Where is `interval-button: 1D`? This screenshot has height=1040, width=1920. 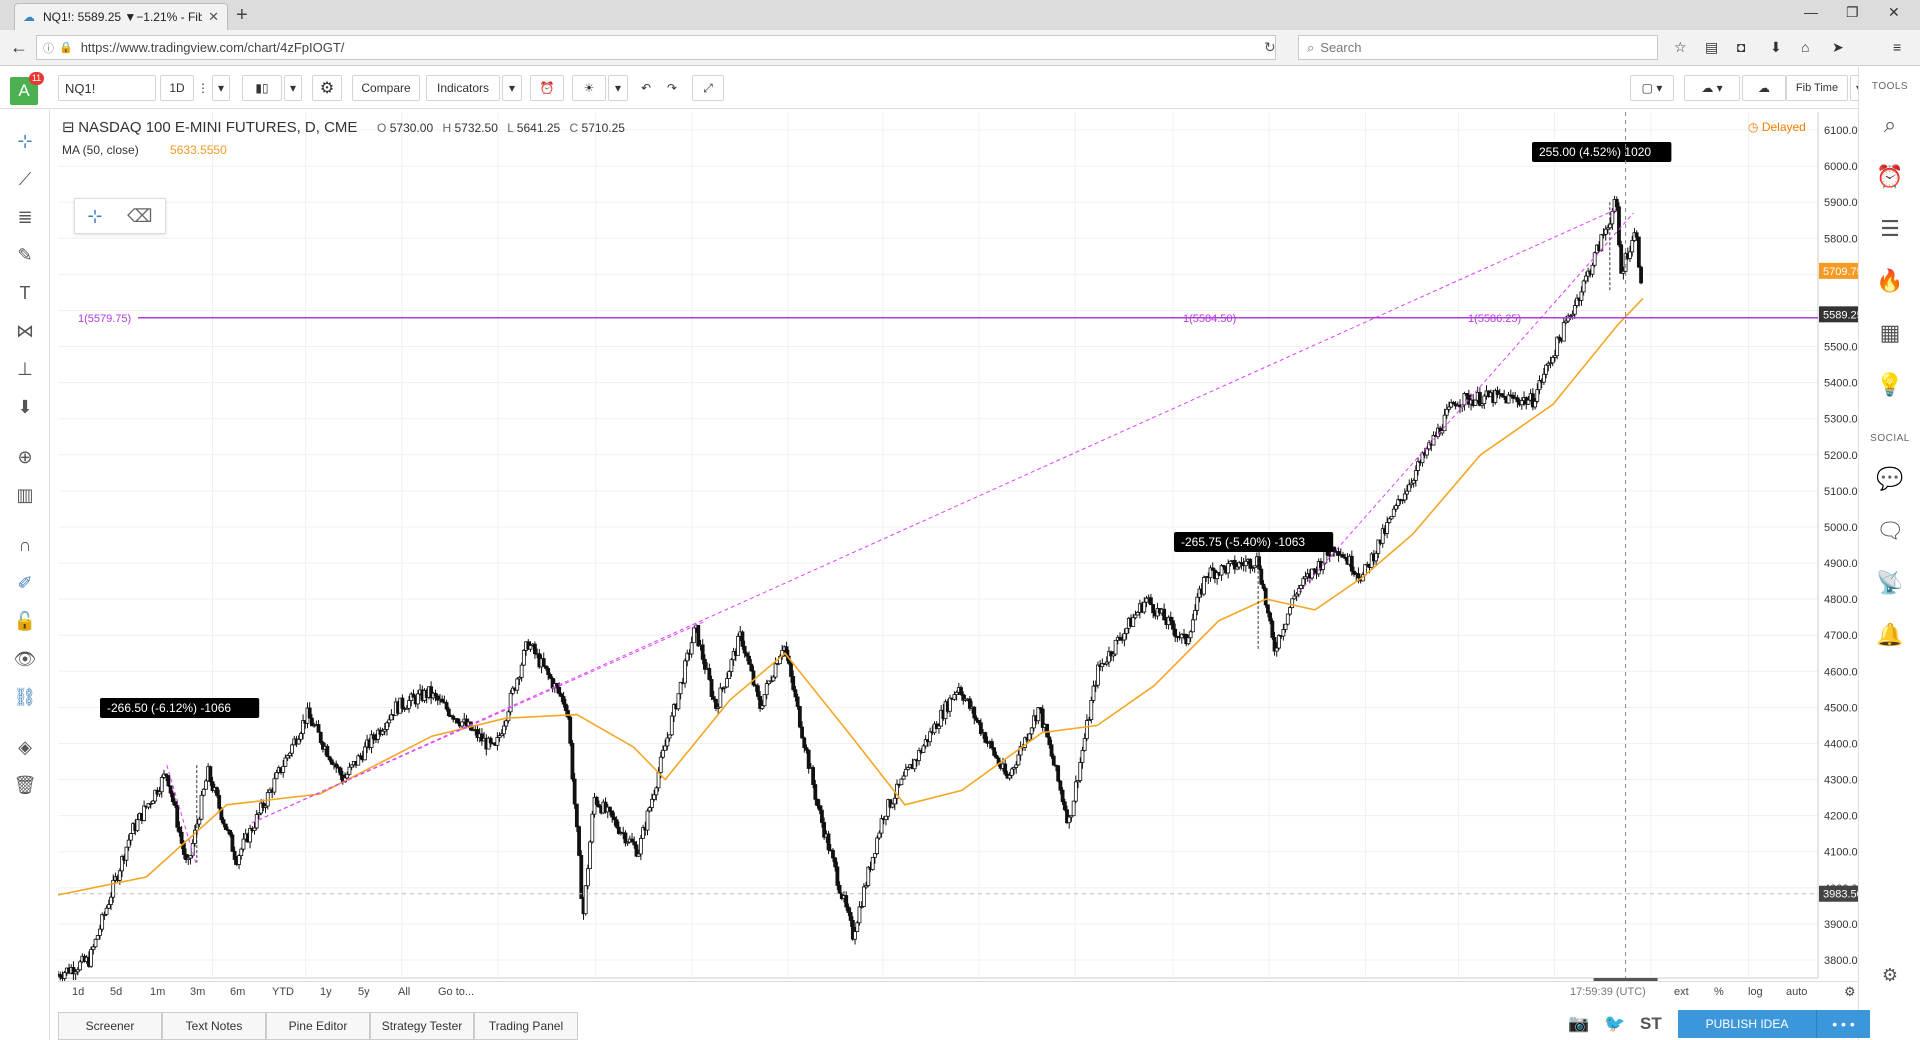 interval-button: 1D is located at coordinates (177, 88).